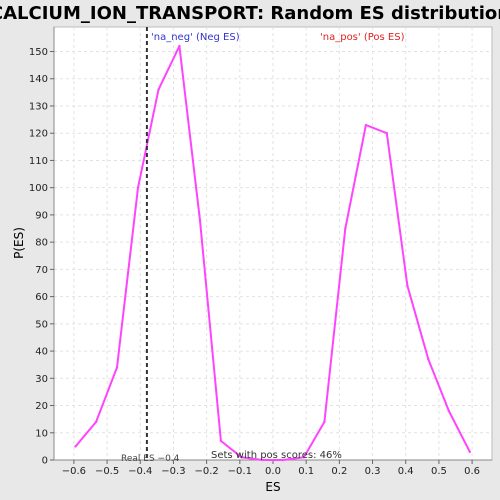 This screenshot has width=500, height=500. Describe the element at coordinates (173, 471) in the screenshot. I see `x-tick-label: −0.3` at that location.